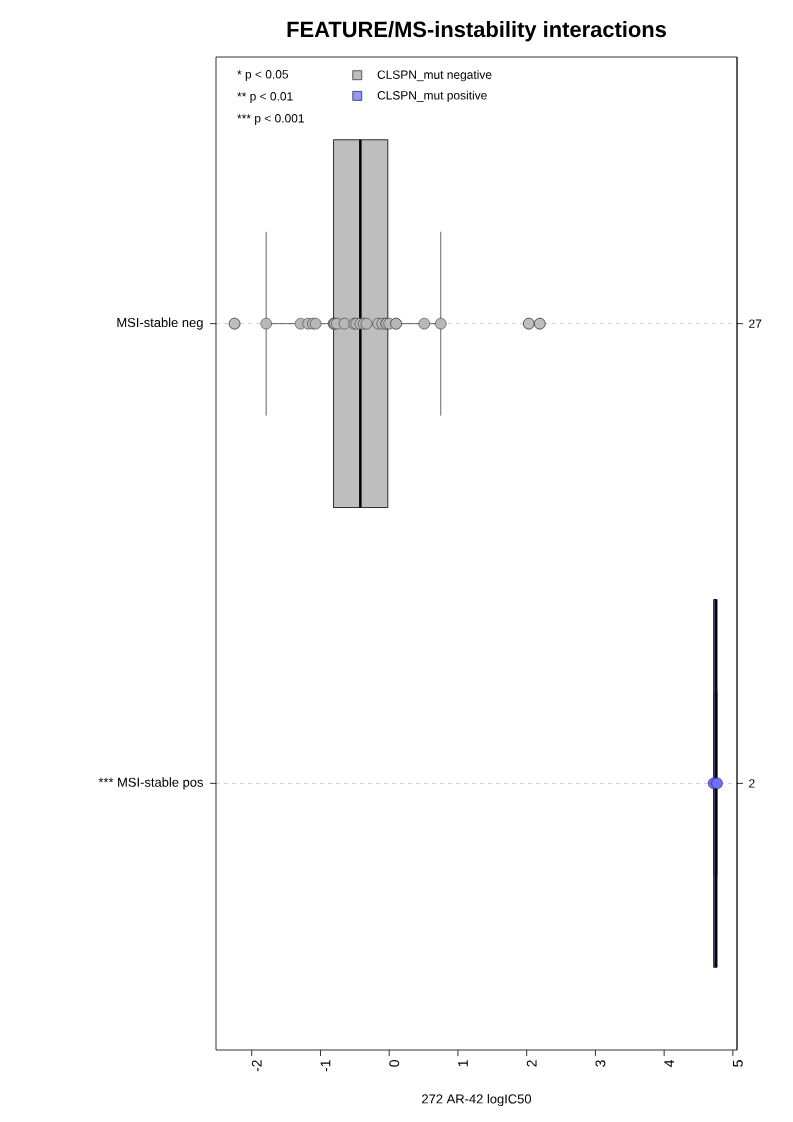  Describe the element at coordinates (600, 1063) in the screenshot. I see `x-tick-label: 3` at that location.